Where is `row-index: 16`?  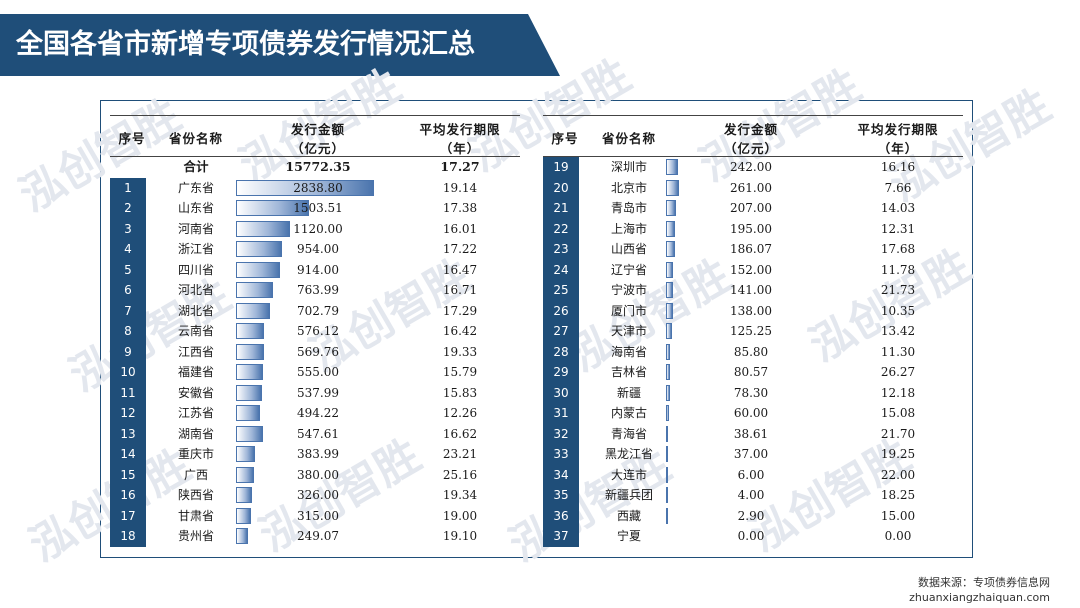
row-index: 16 is located at coordinates (128, 495).